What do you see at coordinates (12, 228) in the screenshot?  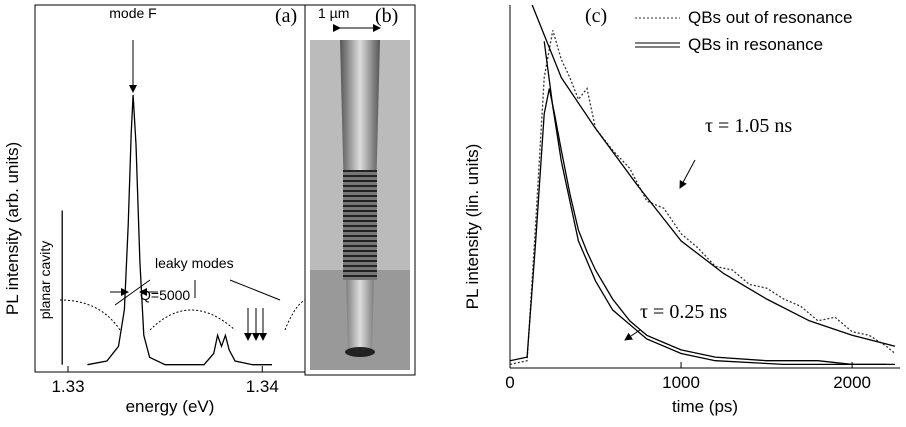 I see `y-axis-label: PL intensity (arb. units)` at bounding box center [12, 228].